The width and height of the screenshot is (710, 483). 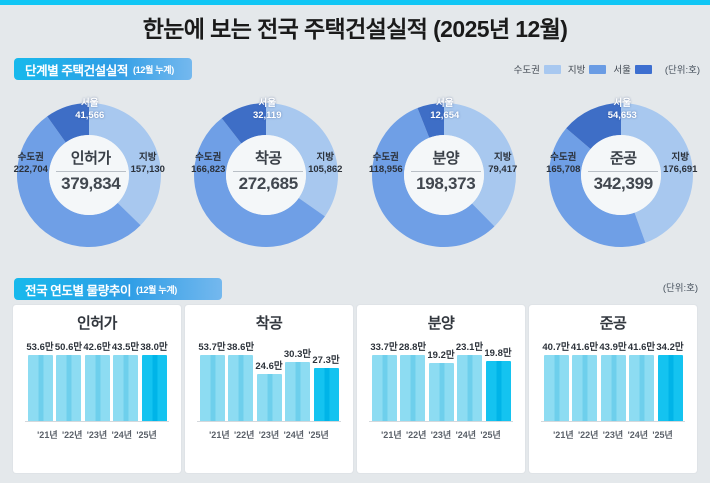 What do you see at coordinates (576, 70) in the screenshot?
I see `legend-label-jibang: 지방` at bounding box center [576, 70].